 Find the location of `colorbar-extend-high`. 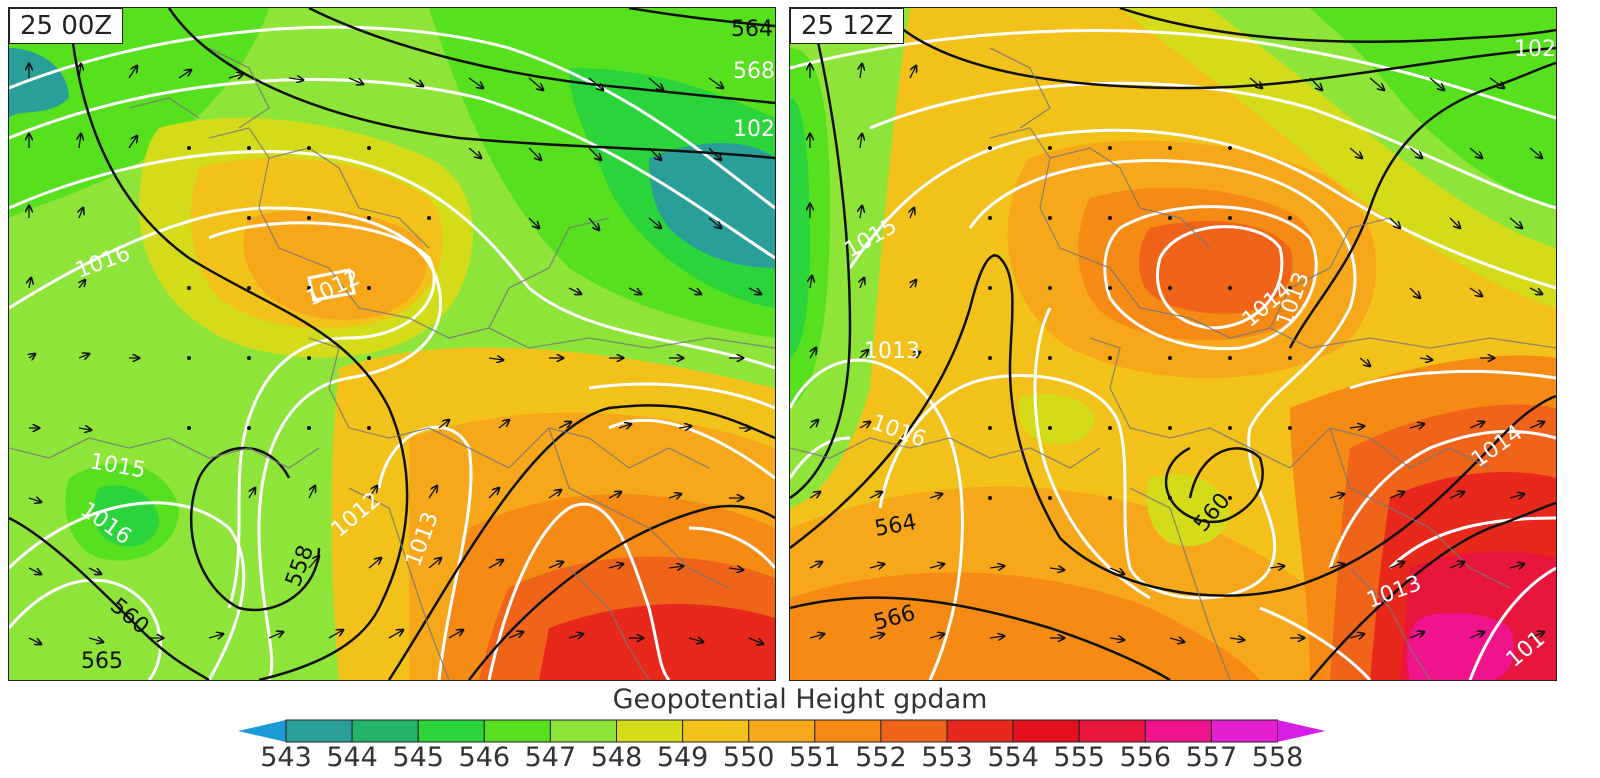

colorbar-extend-high is located at coordinates (1301, 731).